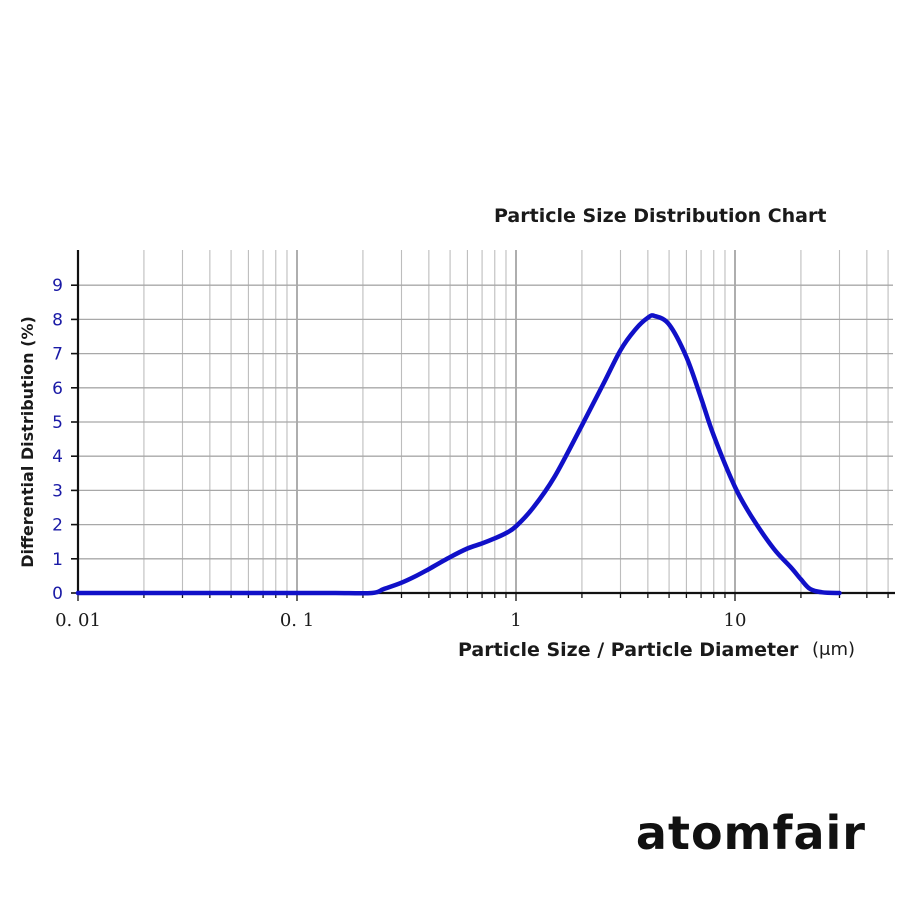  What do you see at coordinates (57, 526) in the screenshot?
I see `y-tick-label: 2` at bounding box center [57, 526].